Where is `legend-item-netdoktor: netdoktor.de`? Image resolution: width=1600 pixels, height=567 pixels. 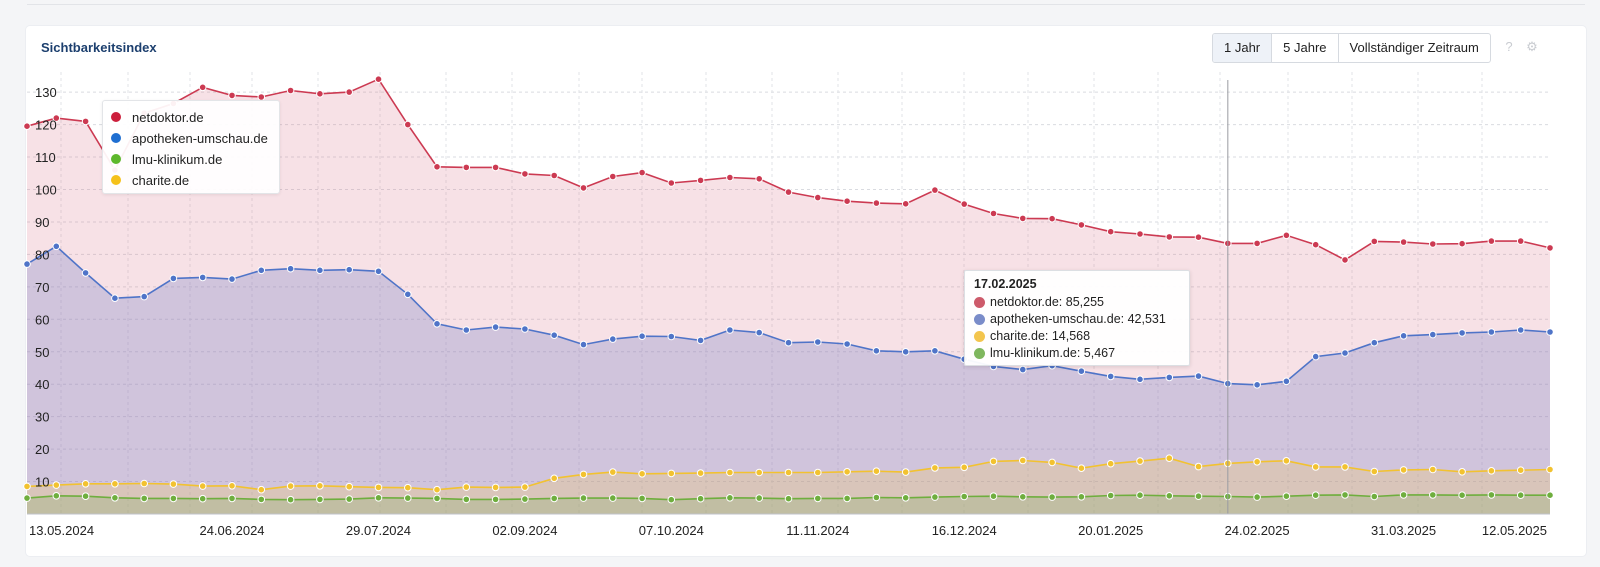
legend-item-netdoktor: netdoktor.de is located at coordinates (157, 117).